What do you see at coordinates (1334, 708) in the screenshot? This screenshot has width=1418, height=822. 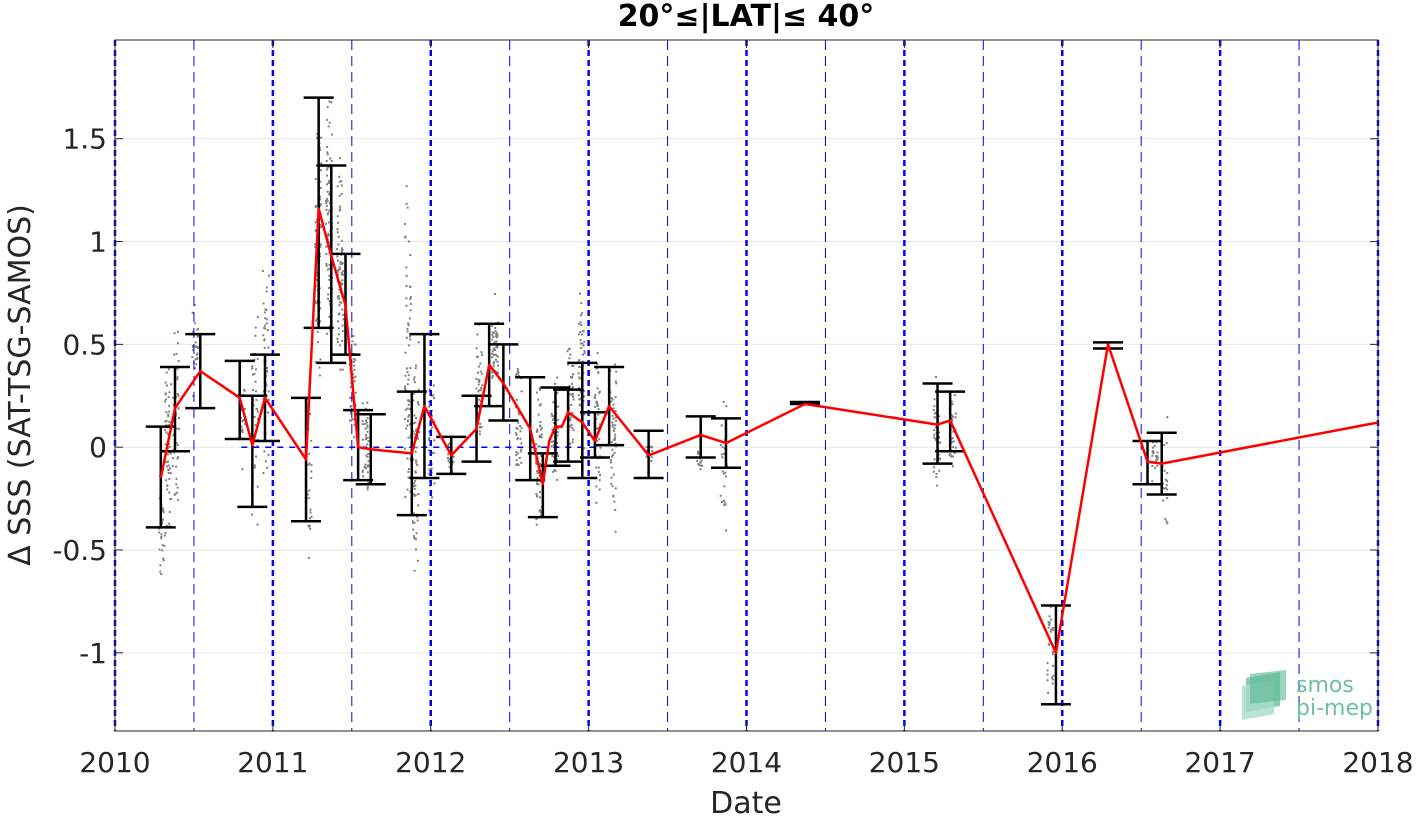 I see `logo-text-pi-mep: pi-mep` at bounding box center [1334, 708].